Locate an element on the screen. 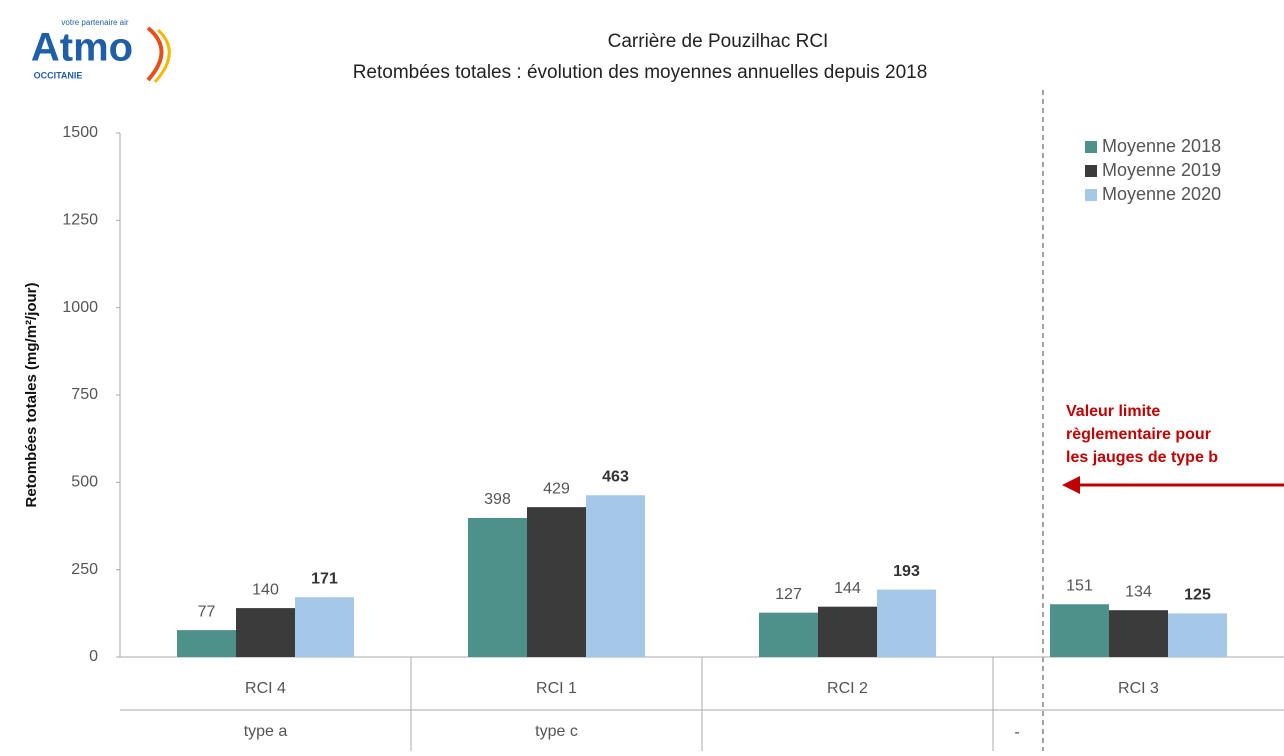 The image size is (1284, 756). annotation: Valeur limite is located at coordinates (1113, 411).